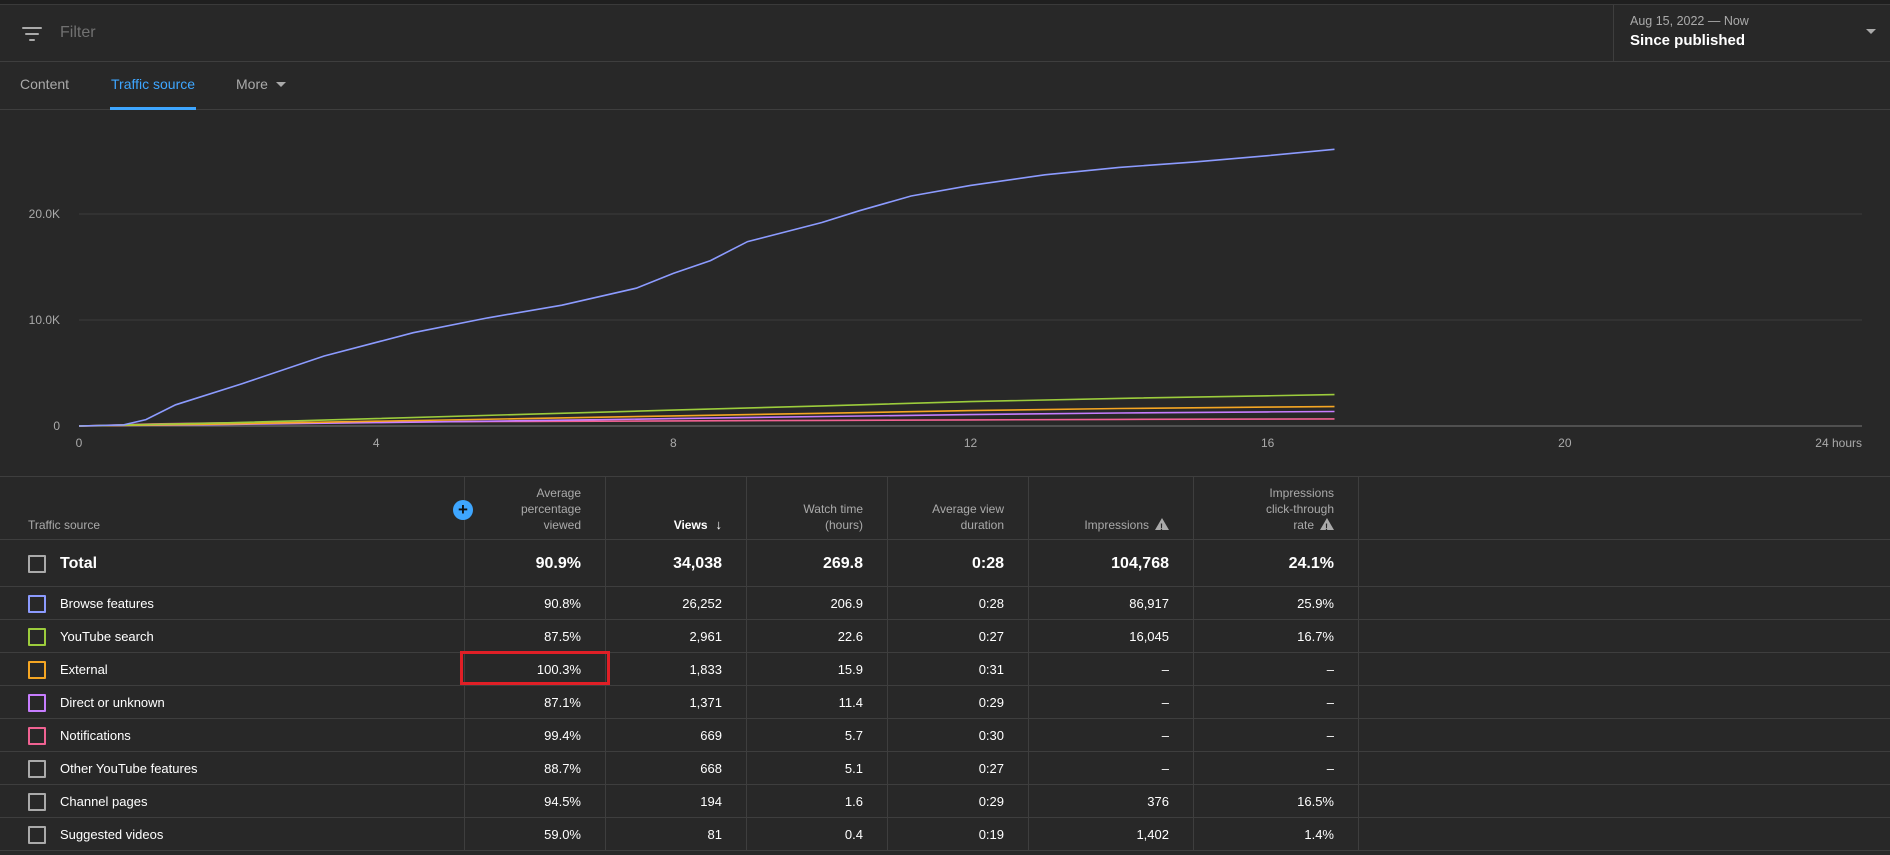  Describe the element at coordinates (45, 84) in the screenshot. I see `tab-label: Content` at that location.